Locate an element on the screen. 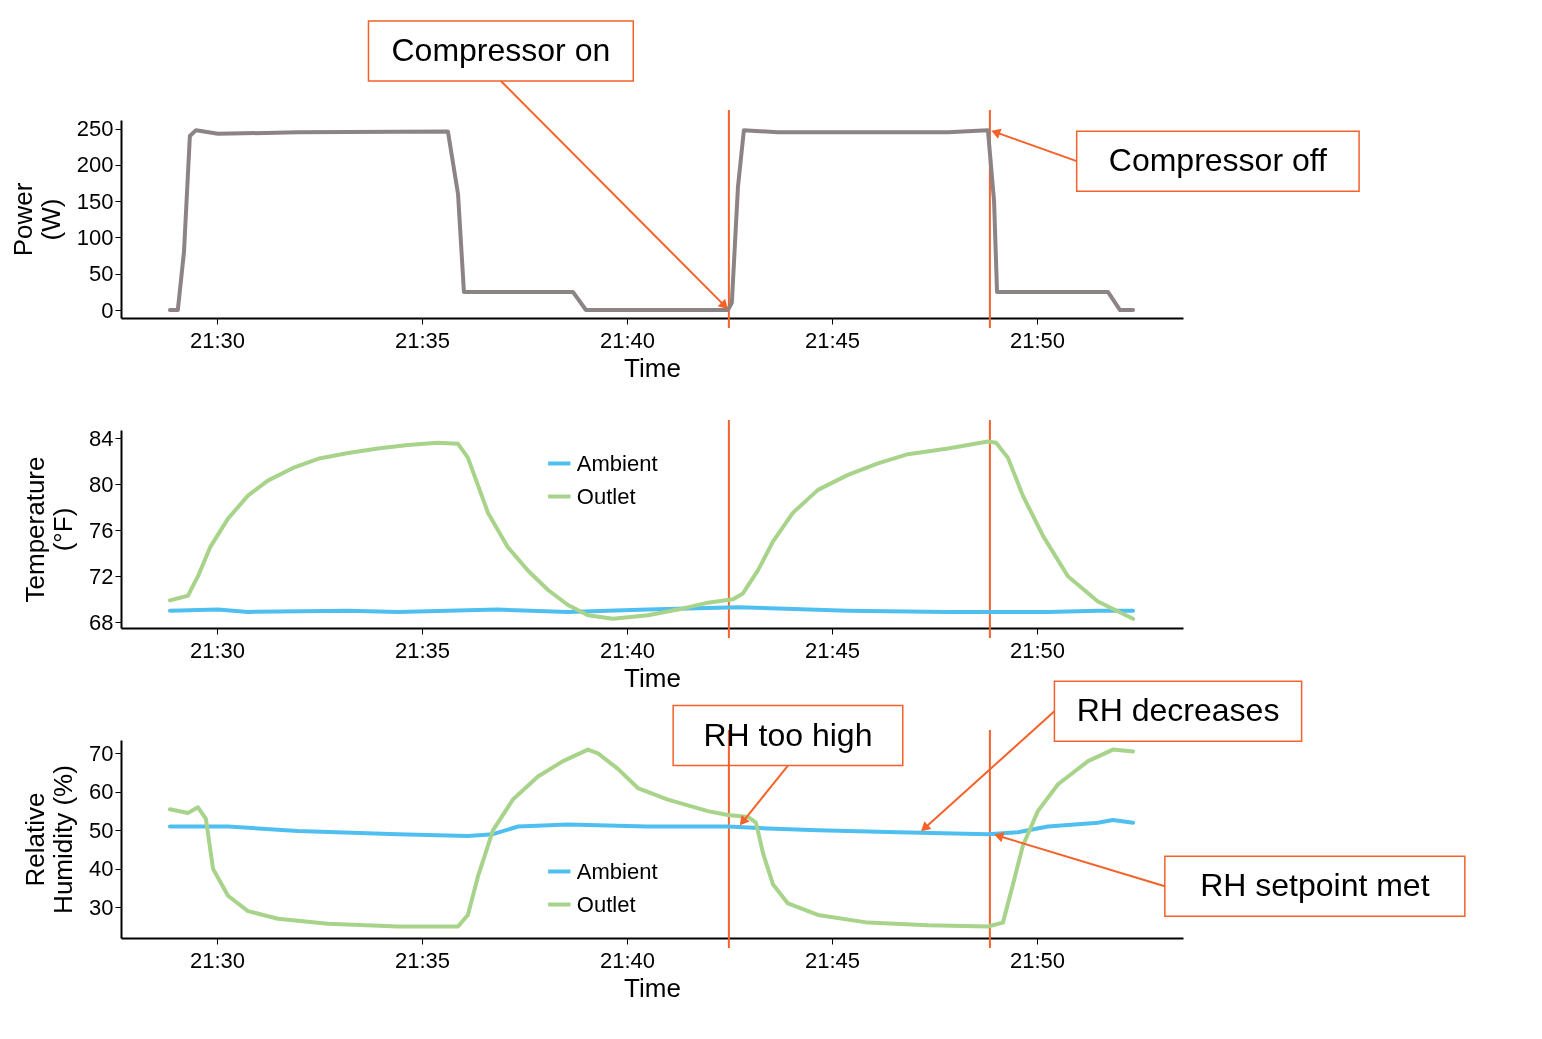 The image size is (1542, 1039). annotation: Compressor on is located at coordinates (501, 50).